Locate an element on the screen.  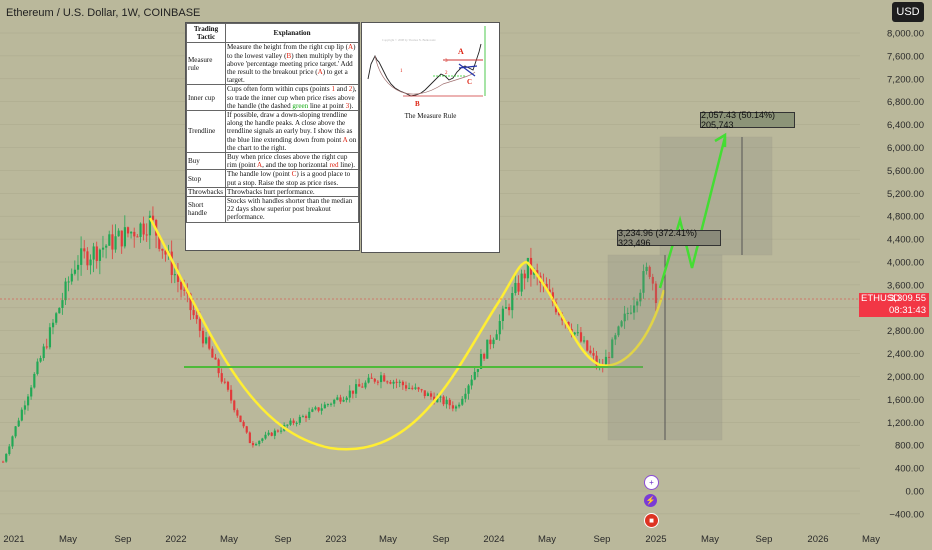
currency-button: USD is located at coordinates (908, 12).